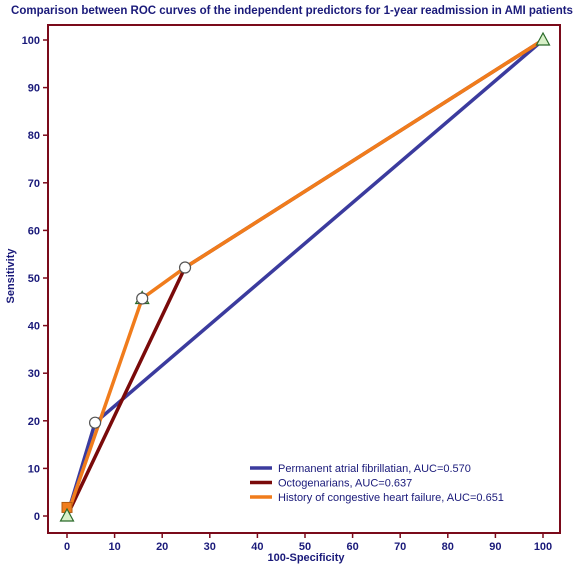 This screenshot has height=572, width=584. I want to click on y-tick-label: 0, so click(37, 517).